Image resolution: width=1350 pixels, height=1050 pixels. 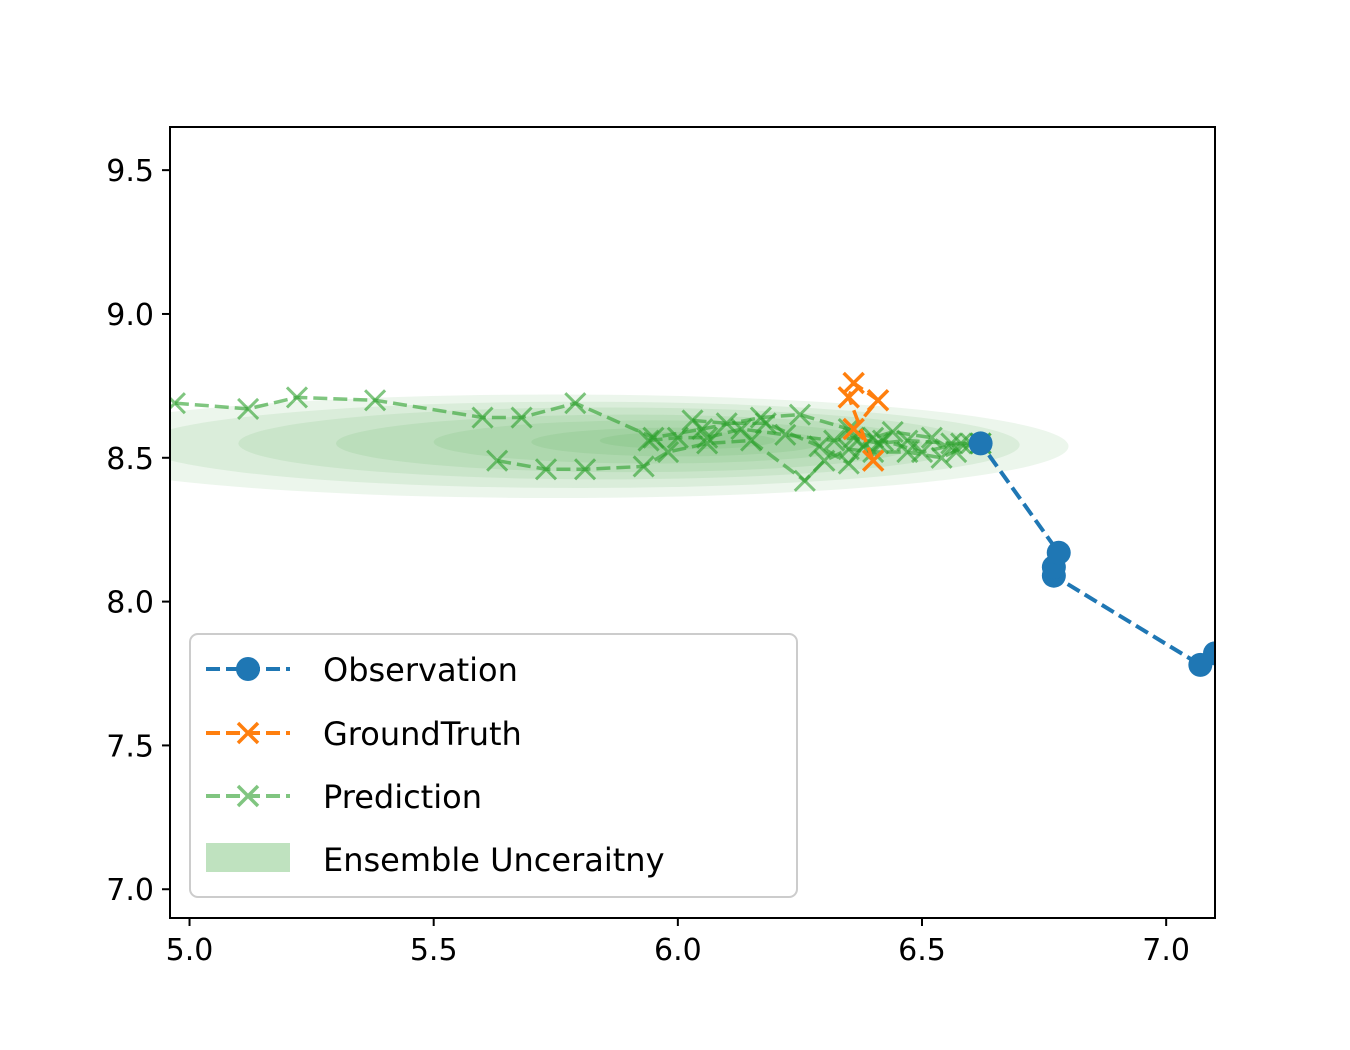 I want to click on y-axis: 7.0 7.5 8.0 8.5 9.0 9.5, so click(x=138, y=531).